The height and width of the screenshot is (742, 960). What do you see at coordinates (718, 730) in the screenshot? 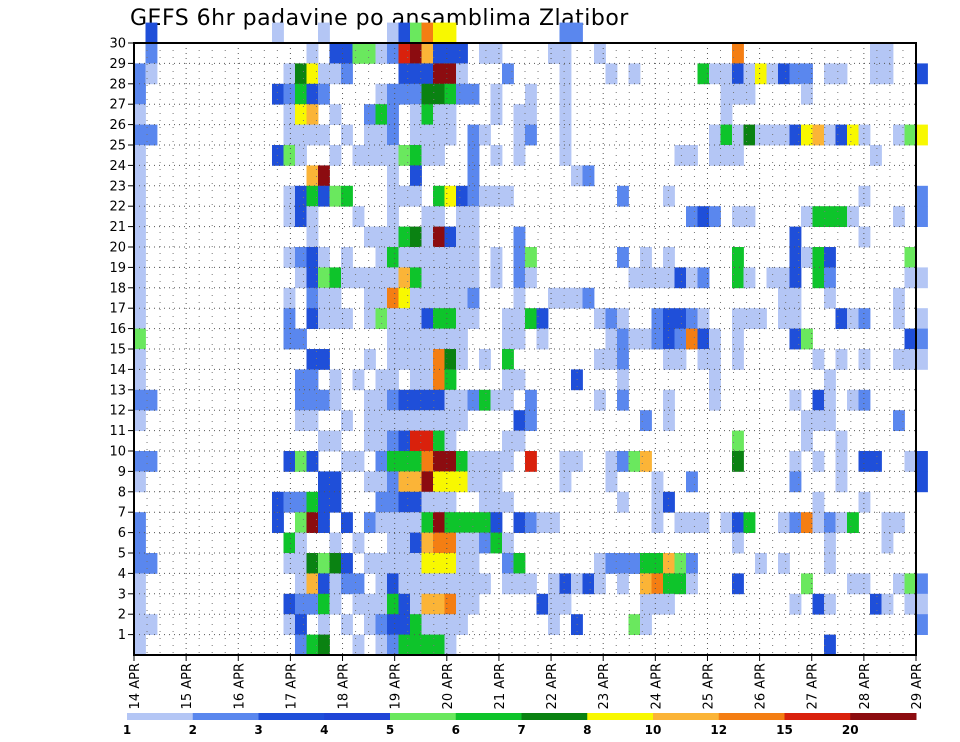
I see `colorbar-label: 12` at bounding box center [718, 730].